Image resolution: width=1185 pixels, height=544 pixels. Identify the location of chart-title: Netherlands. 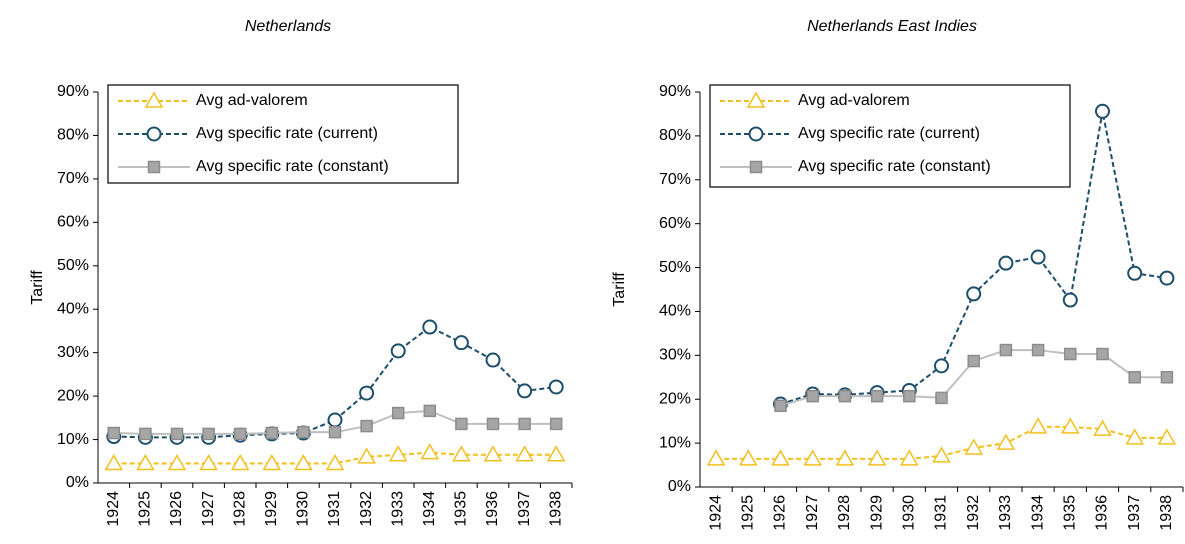
(288, 26).